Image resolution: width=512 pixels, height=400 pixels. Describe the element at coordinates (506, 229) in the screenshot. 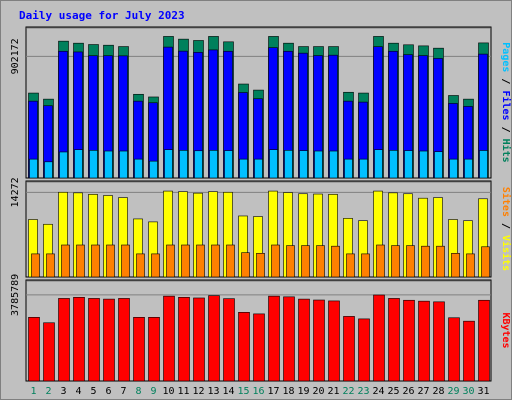

I see `panel-middle-legend: Sites / Visits` at that location.